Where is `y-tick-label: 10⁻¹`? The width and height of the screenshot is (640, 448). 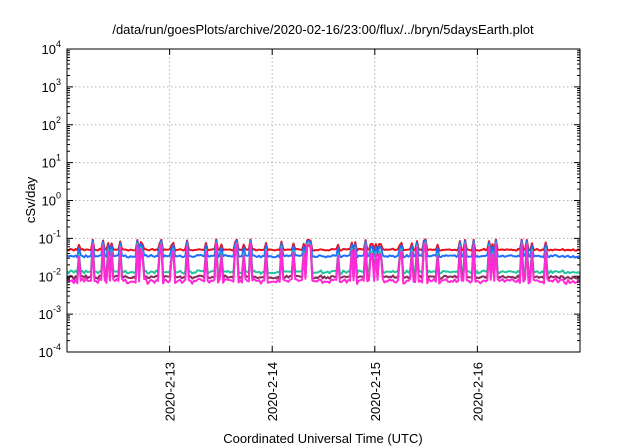
y-tick-label: 10⁻¹ is located at coordinates (50, 237).